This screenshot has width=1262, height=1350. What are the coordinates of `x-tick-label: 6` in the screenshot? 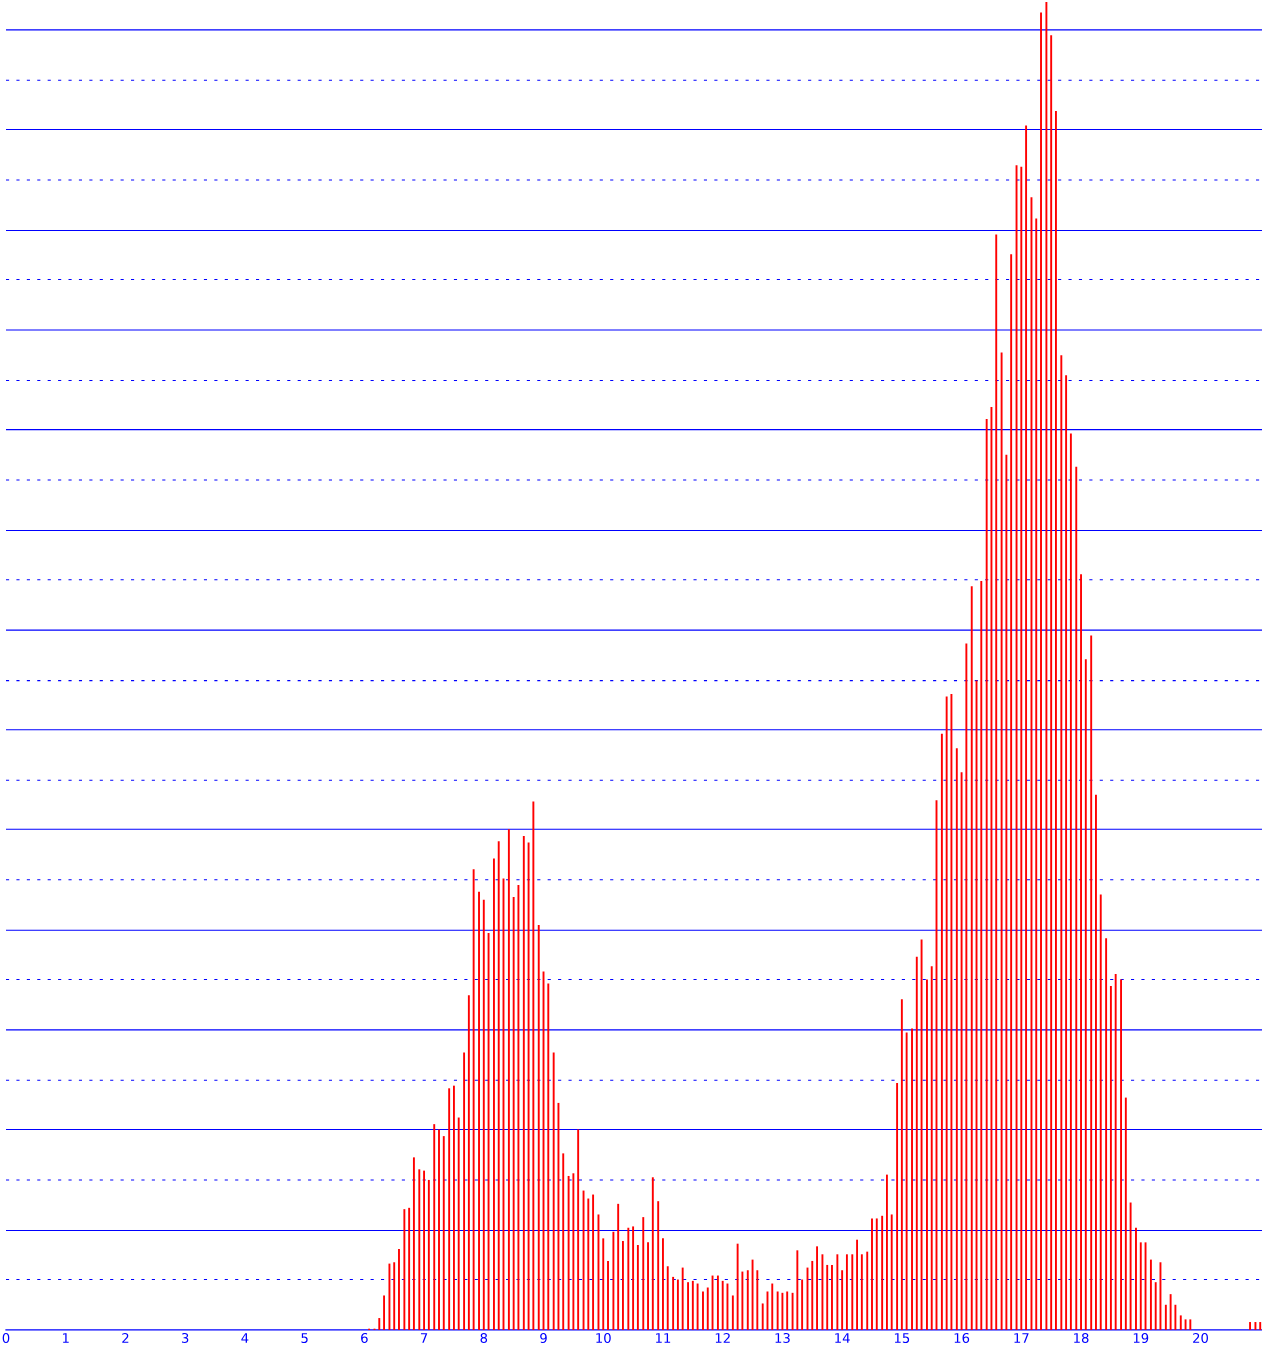 It's located at (364, 1338).